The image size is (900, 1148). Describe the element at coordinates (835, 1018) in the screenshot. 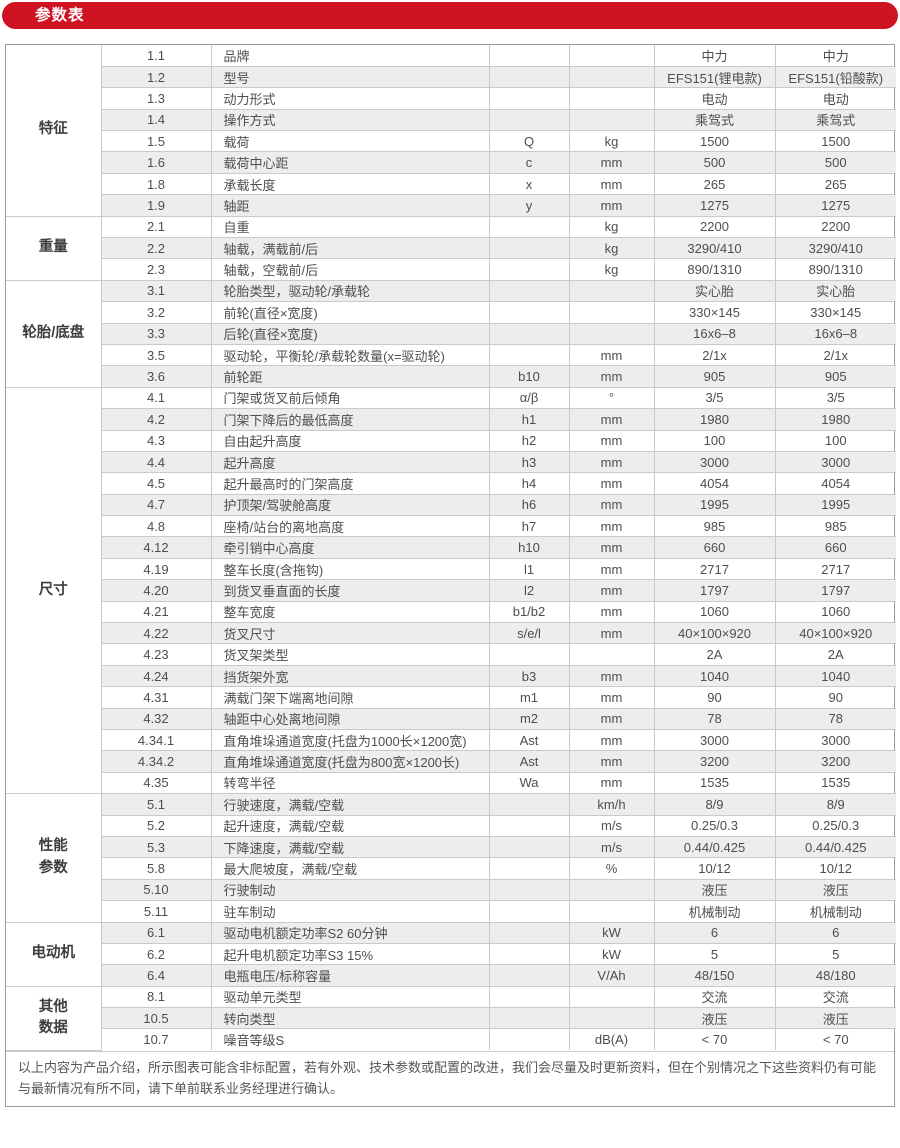

I see `row-value-leadacid: 液压` at that location.